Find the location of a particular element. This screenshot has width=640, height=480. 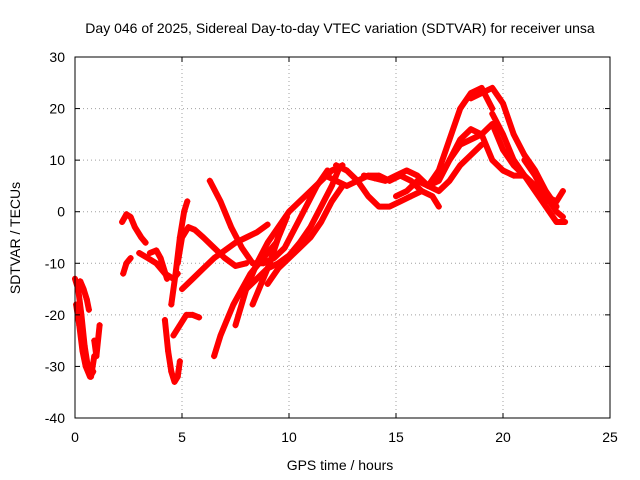

x-axis-label: GPS time / hours is located at coordinates (340, 465).